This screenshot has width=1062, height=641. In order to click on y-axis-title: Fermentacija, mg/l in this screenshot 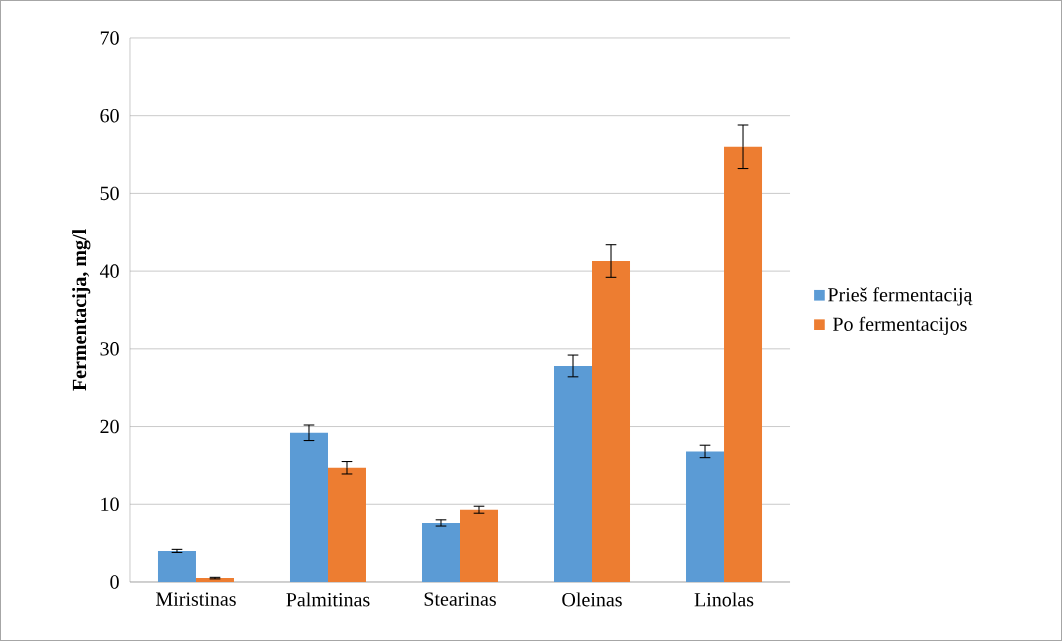, I will do `click(81, 310)`.